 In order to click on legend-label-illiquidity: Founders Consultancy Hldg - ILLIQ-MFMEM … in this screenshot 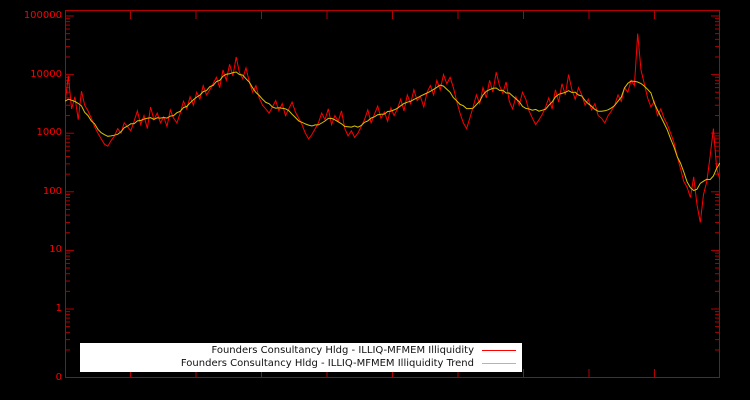, I will do `click(342, 350)`.